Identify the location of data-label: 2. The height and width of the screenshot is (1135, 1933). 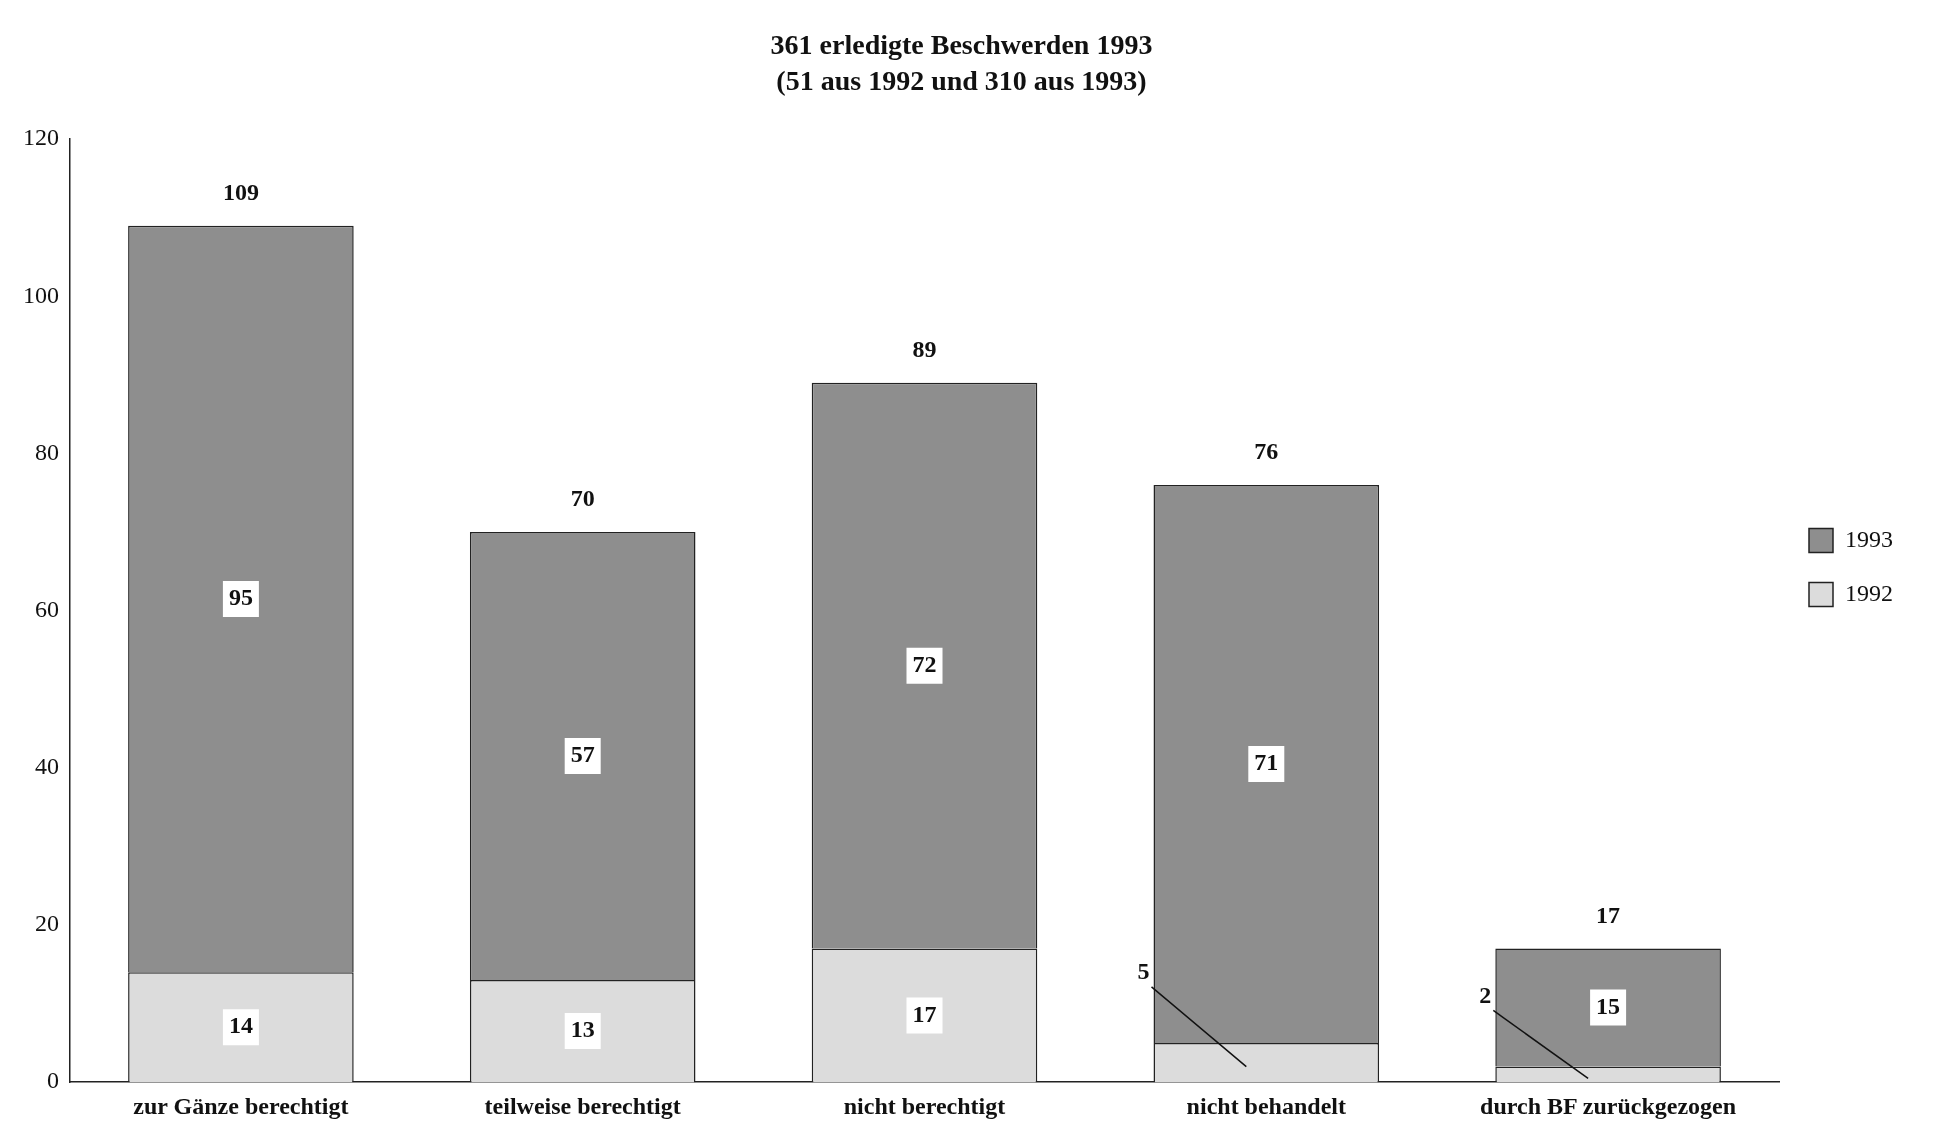
(1485, 994).